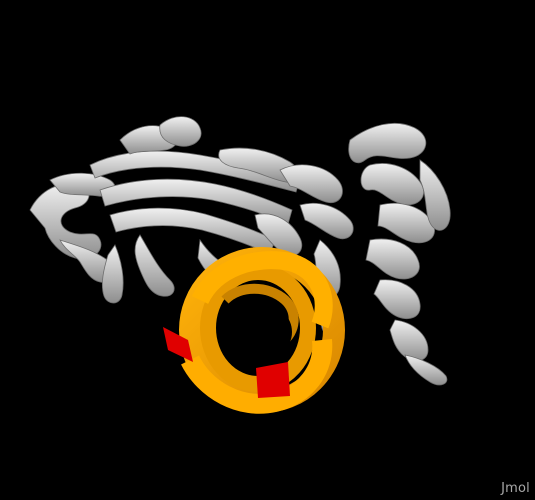  Describe the element at coordinates (515, 488) in the screenshot. I see `jmol-watermark: Jmol` at that location.